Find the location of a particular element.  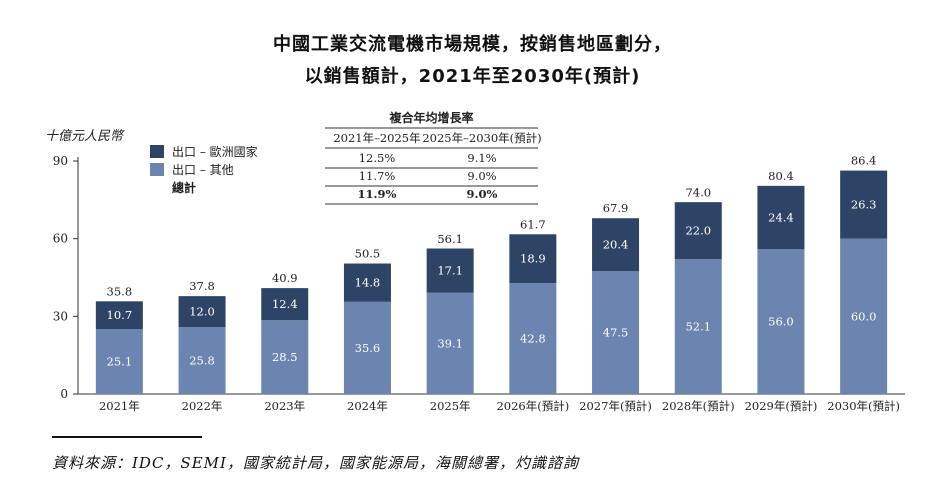

data-label-europe: 20.4 is located at coordinates (616, 245).